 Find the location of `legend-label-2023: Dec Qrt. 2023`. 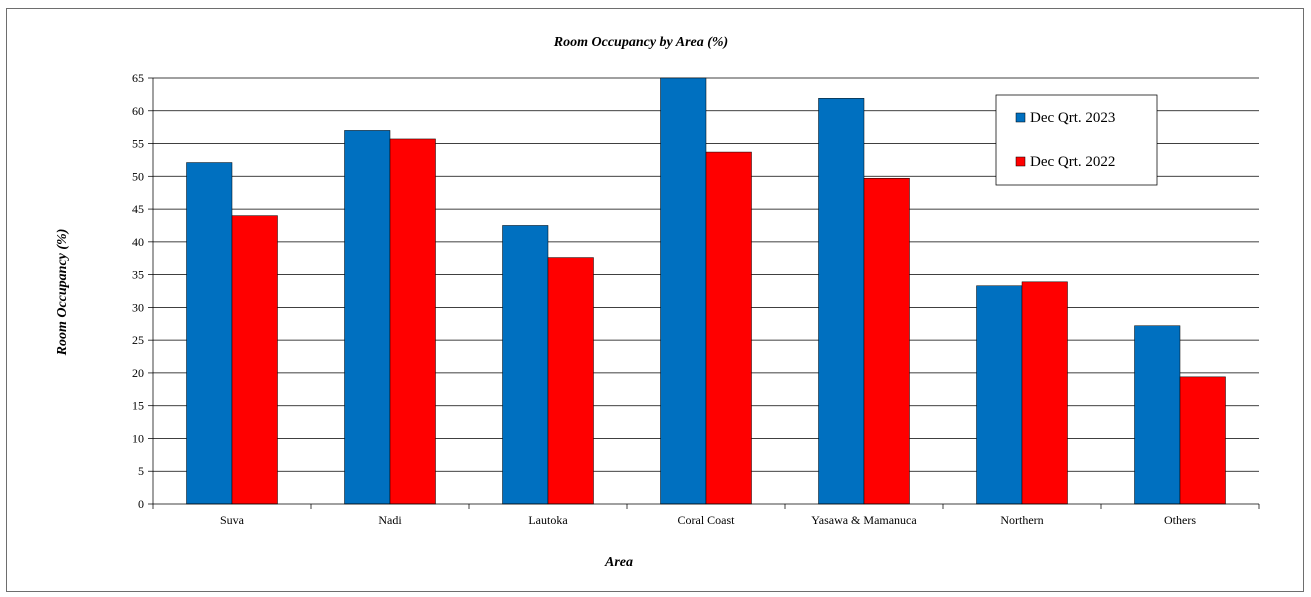

legend-label-2023: Dec Qrt. 2023 is located at coordinates (1072, 118).